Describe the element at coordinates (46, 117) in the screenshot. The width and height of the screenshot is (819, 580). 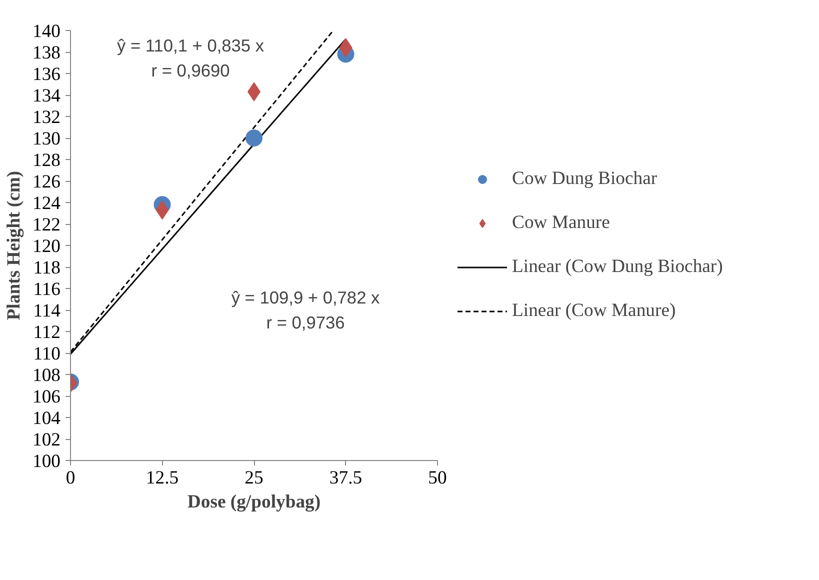
I see `y-tick-label: 132` at that location.